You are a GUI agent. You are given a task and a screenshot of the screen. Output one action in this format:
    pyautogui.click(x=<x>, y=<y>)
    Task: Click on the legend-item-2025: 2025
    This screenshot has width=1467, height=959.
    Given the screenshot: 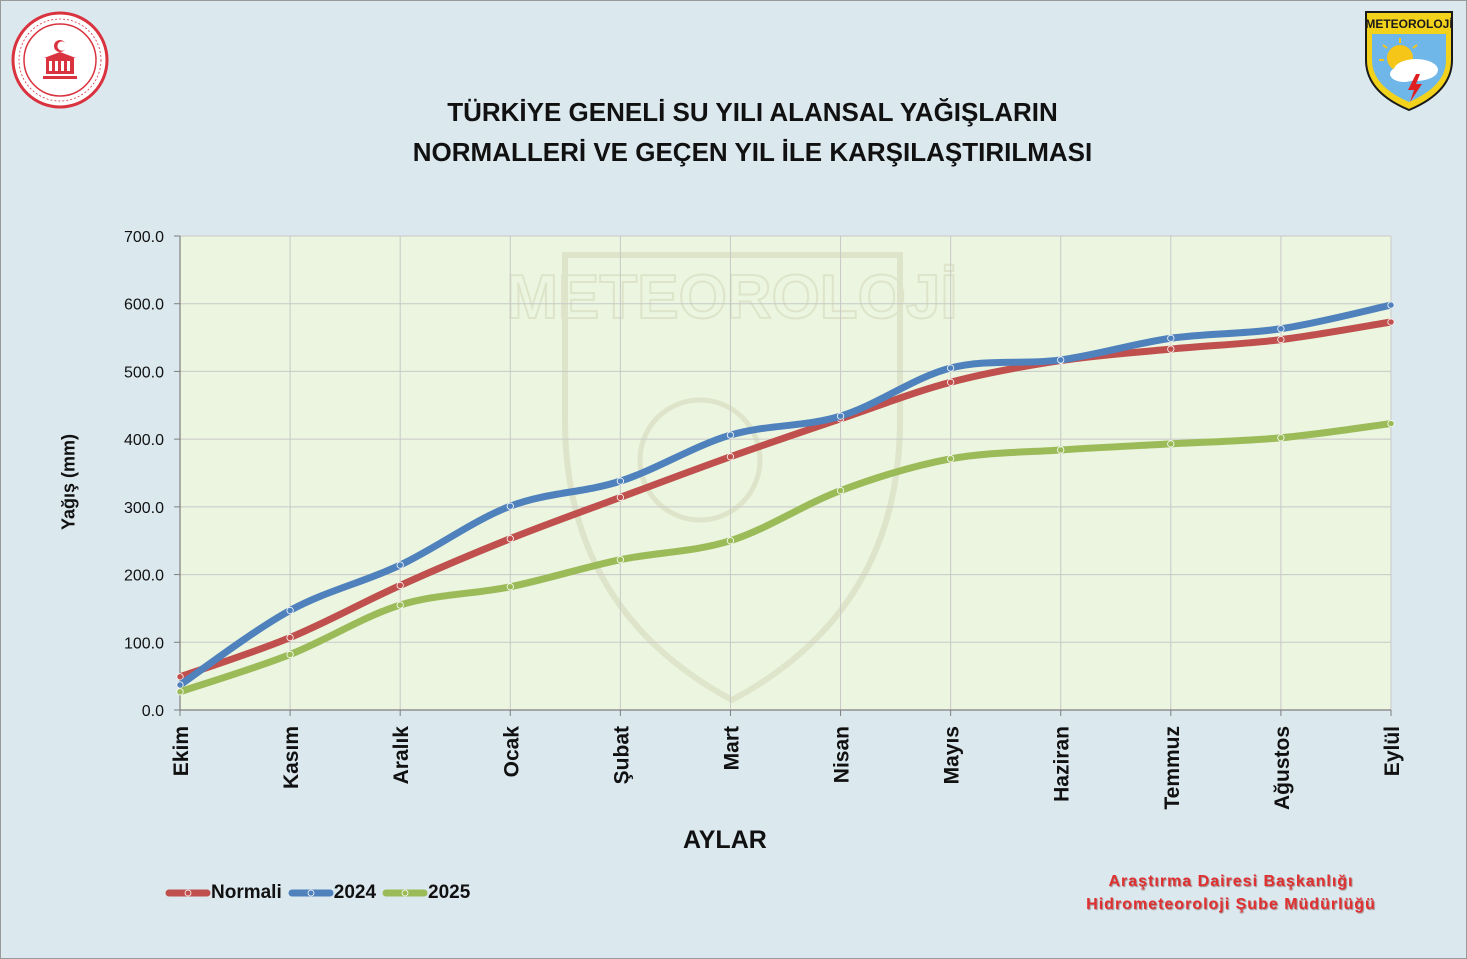 What is the action you would take?
    pyautogui.click(x=426, y=893)
    